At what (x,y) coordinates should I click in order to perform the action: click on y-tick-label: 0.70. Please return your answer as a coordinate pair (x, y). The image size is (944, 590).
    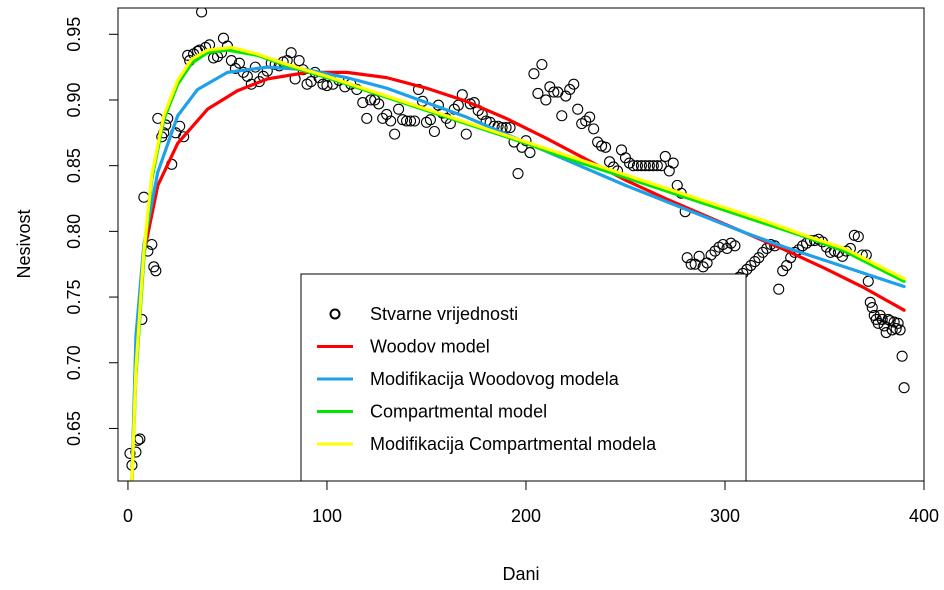
    Looking at the image, I should click on (74, 362).